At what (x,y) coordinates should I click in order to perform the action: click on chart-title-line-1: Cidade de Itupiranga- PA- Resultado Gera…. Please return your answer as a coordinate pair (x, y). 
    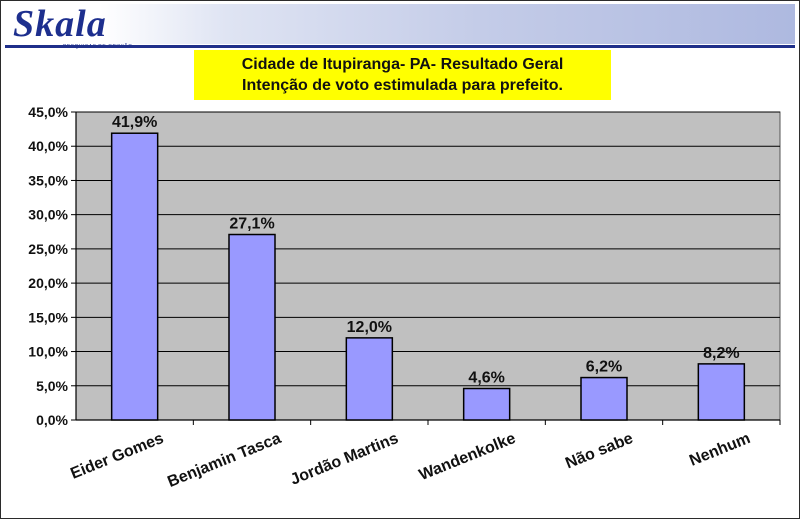
    Looking at the image, I should click on (402, 64).